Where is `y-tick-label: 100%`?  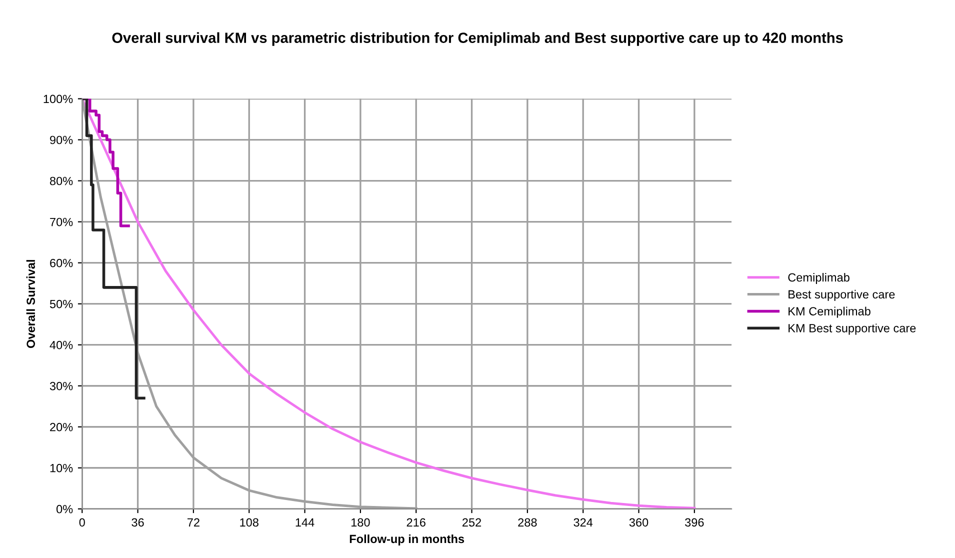 y-tick-label: 100% is located at coordinates (58, 99).